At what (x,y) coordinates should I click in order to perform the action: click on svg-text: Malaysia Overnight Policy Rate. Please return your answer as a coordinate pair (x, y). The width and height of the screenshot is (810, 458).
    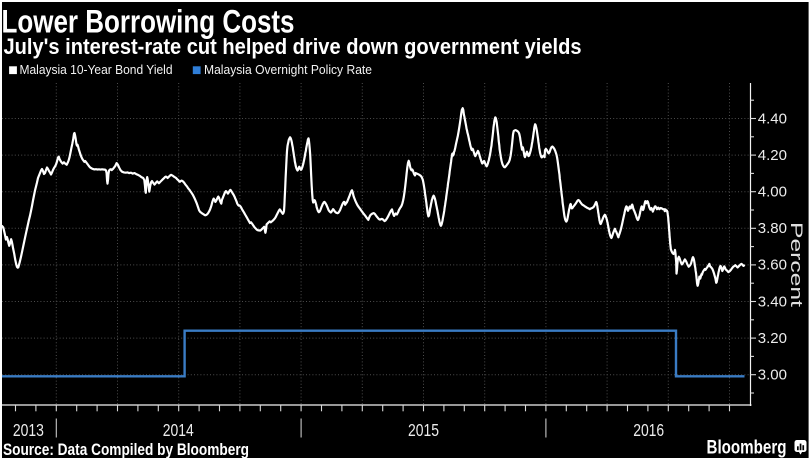
    Looking at the image, I should click on (288, 70).